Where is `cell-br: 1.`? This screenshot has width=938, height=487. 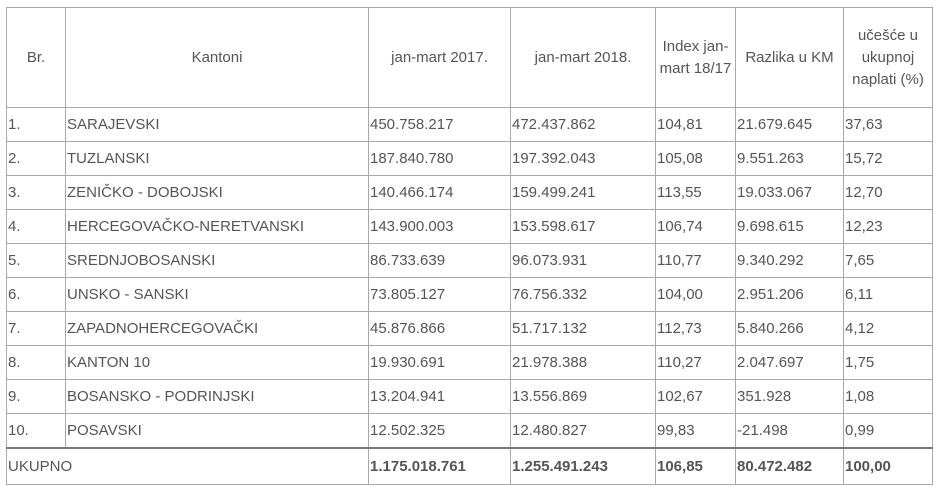
cell-br: 1. is located at coordinates (36, 124).